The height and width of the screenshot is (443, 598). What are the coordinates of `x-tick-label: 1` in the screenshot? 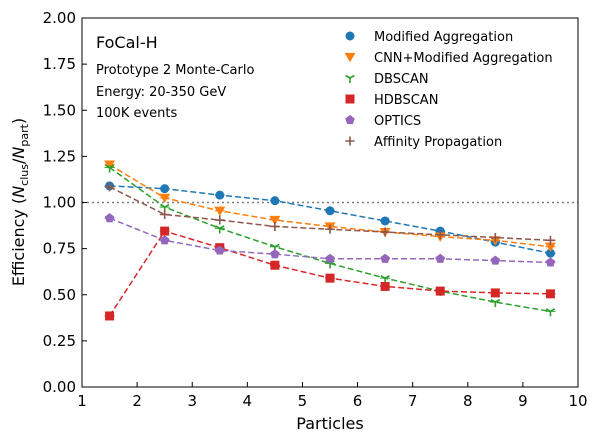 It's located at (82, 401).